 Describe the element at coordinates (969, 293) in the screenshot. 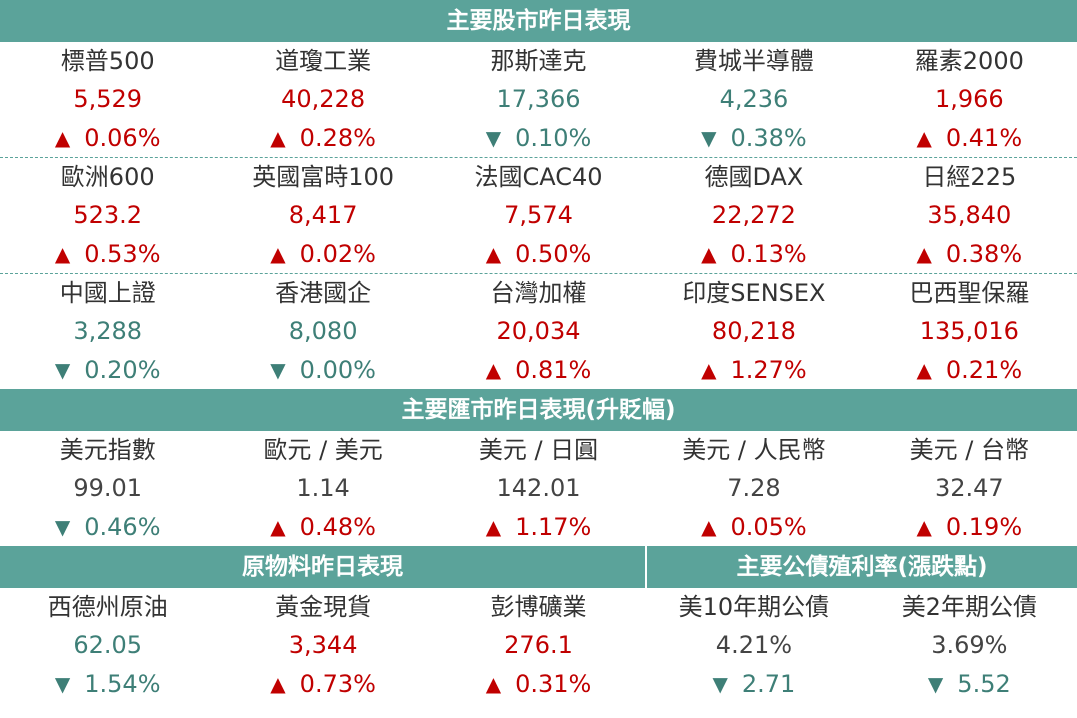

I see `stock-name: 巴西聖保羅` at that location.